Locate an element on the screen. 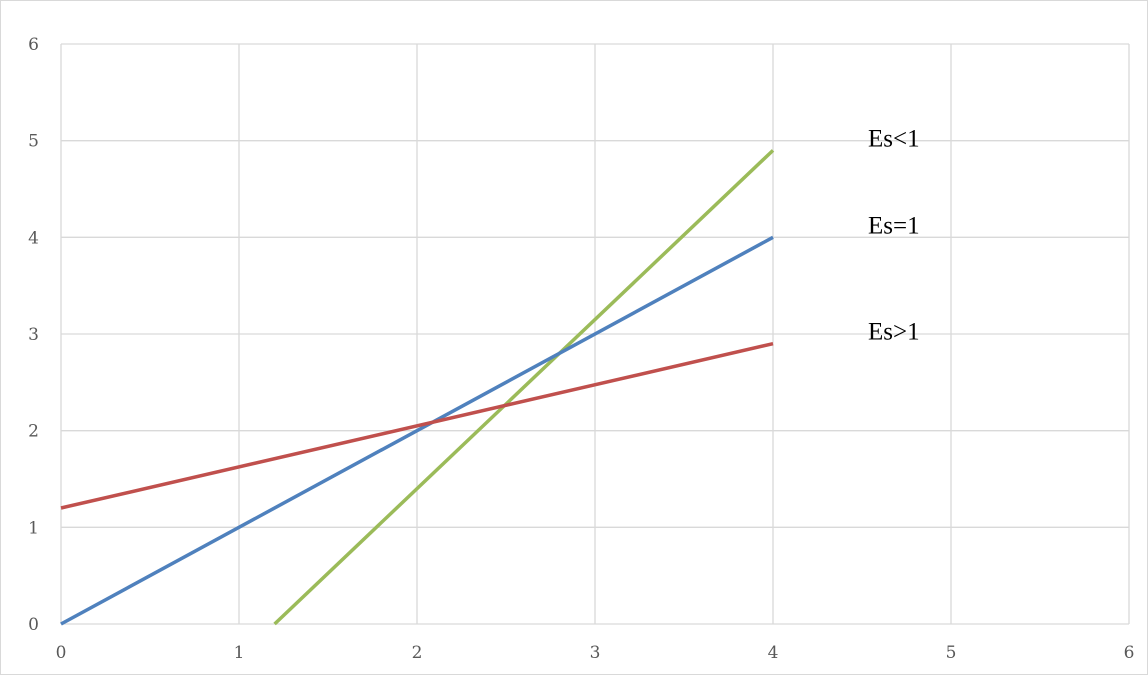  x-tick-label: 5 is located at coordinates (951, 653).